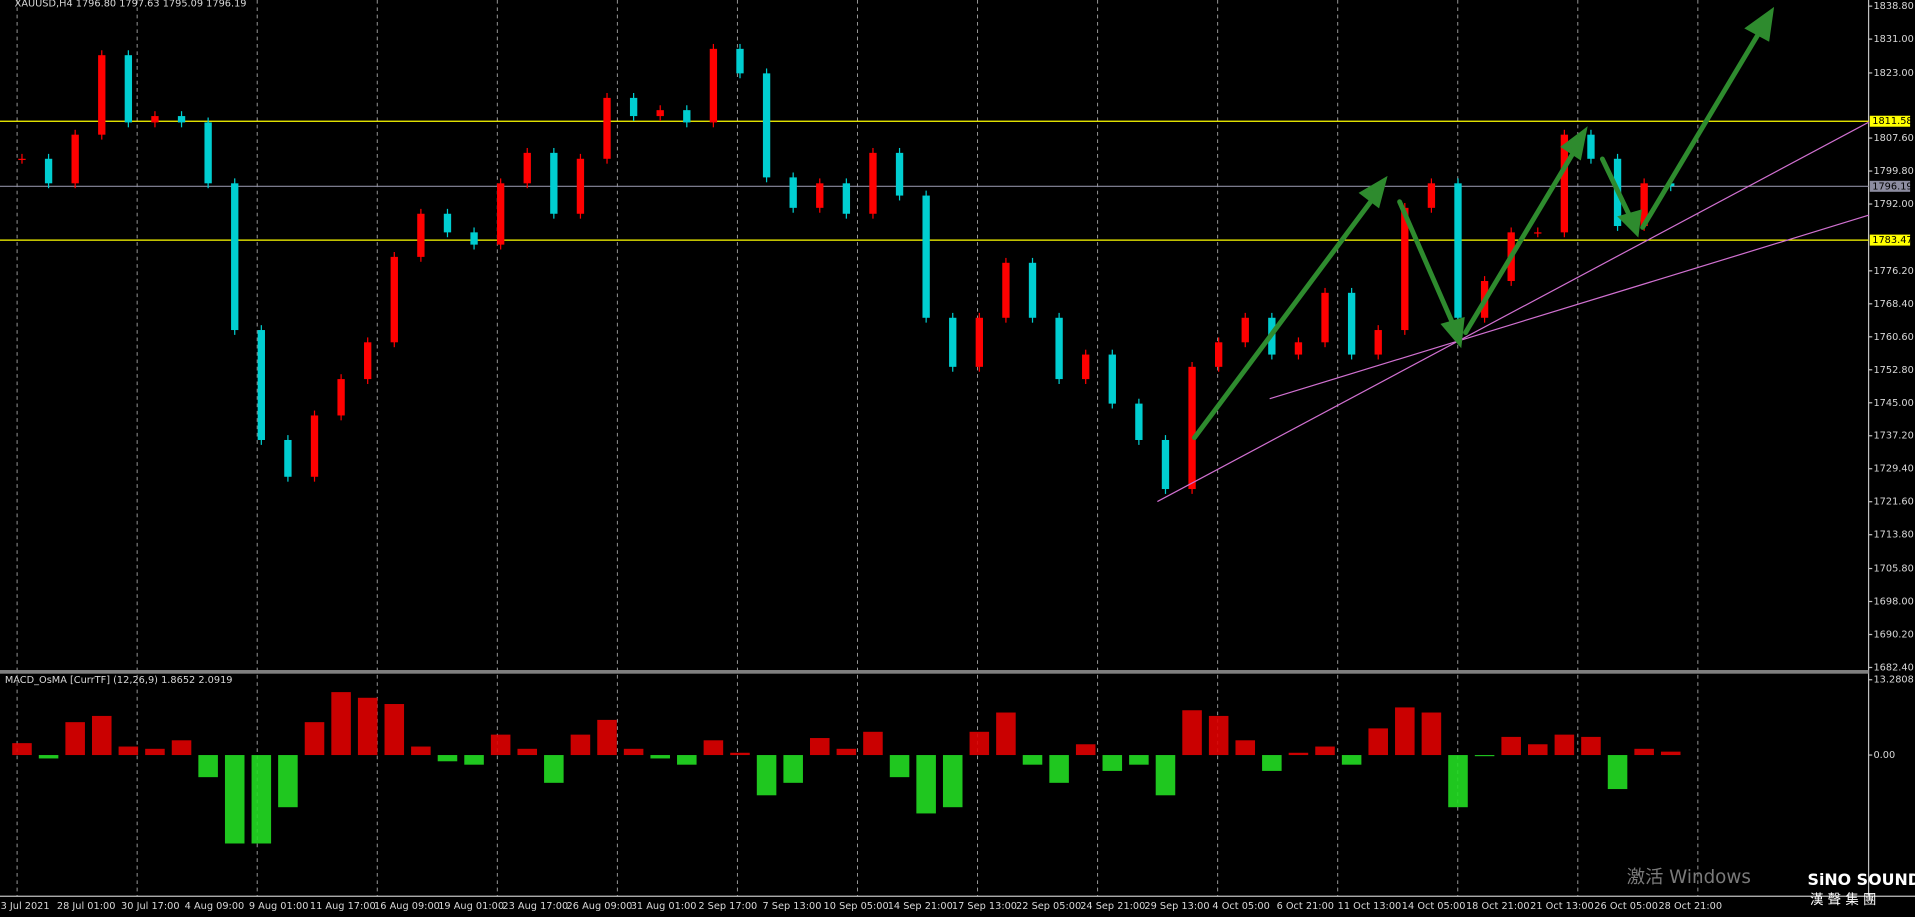 The image size is (1915, 917). I want to click on x-tick-label: 28 Oct 21:00, so click(1690, 906).